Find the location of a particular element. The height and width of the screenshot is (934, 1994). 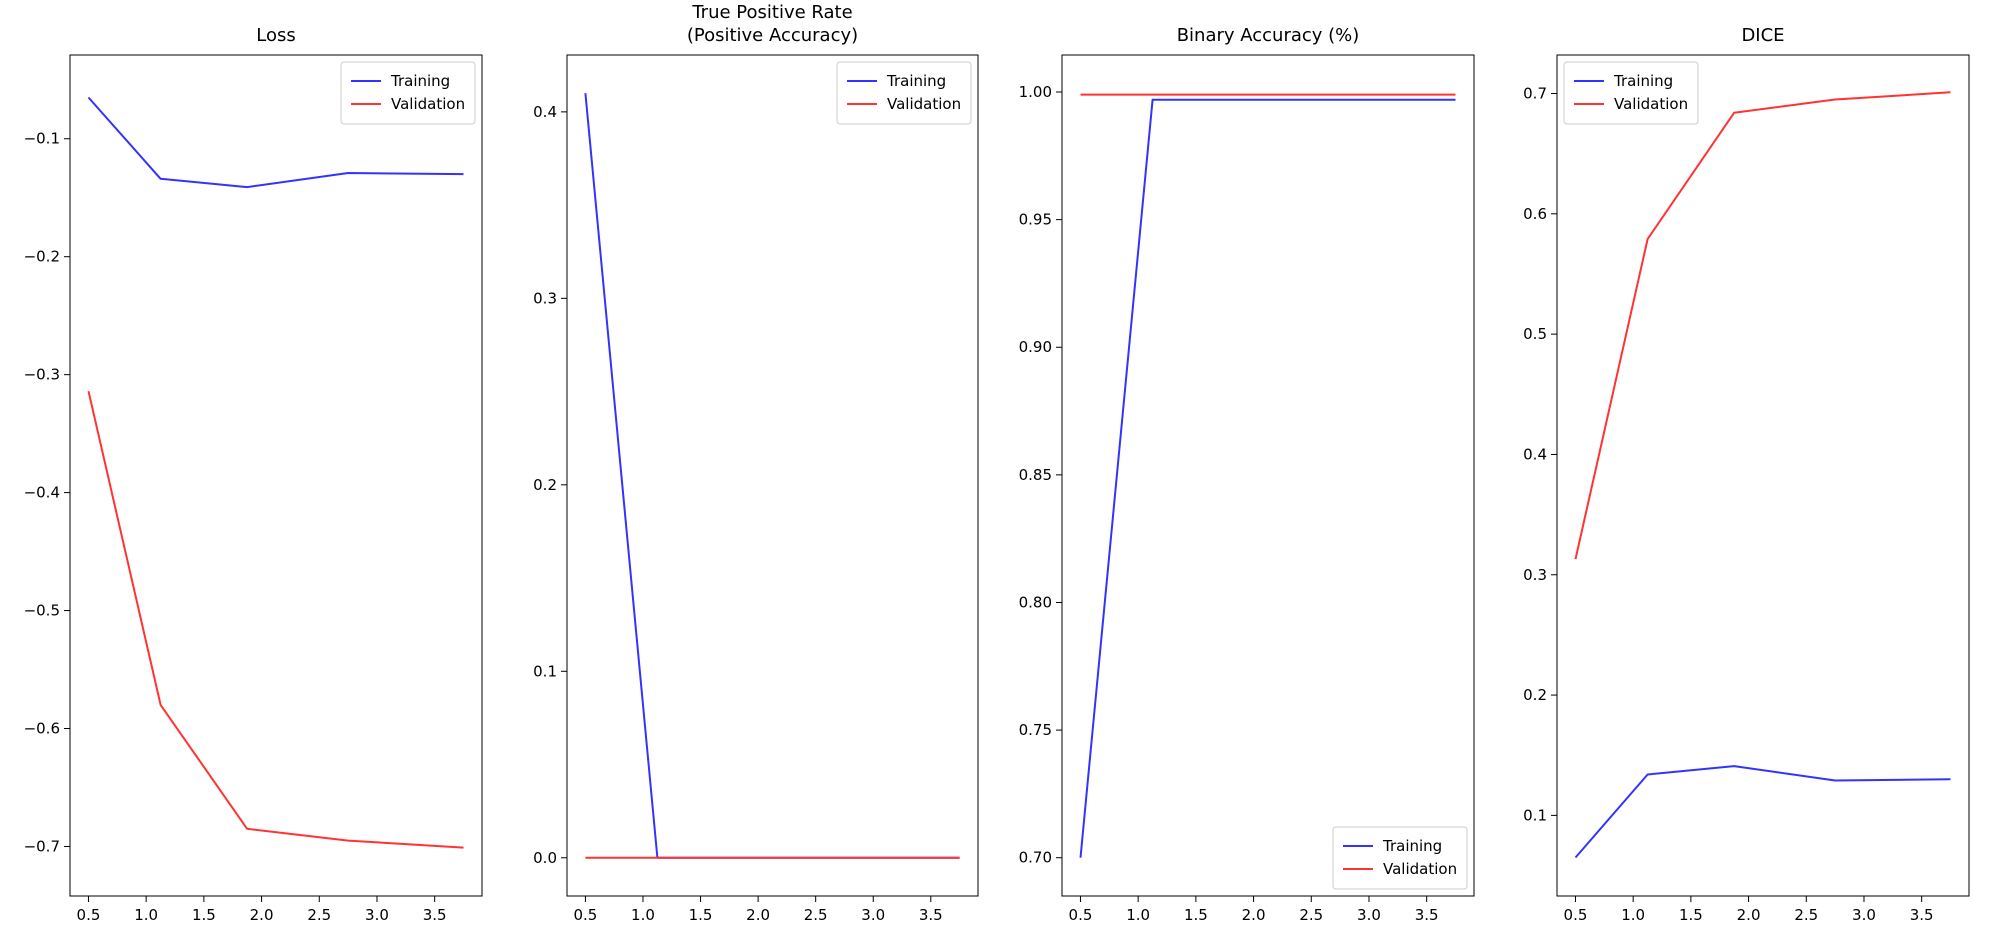

y-tick-label: −0.5 is located at coordinates (42, 611).